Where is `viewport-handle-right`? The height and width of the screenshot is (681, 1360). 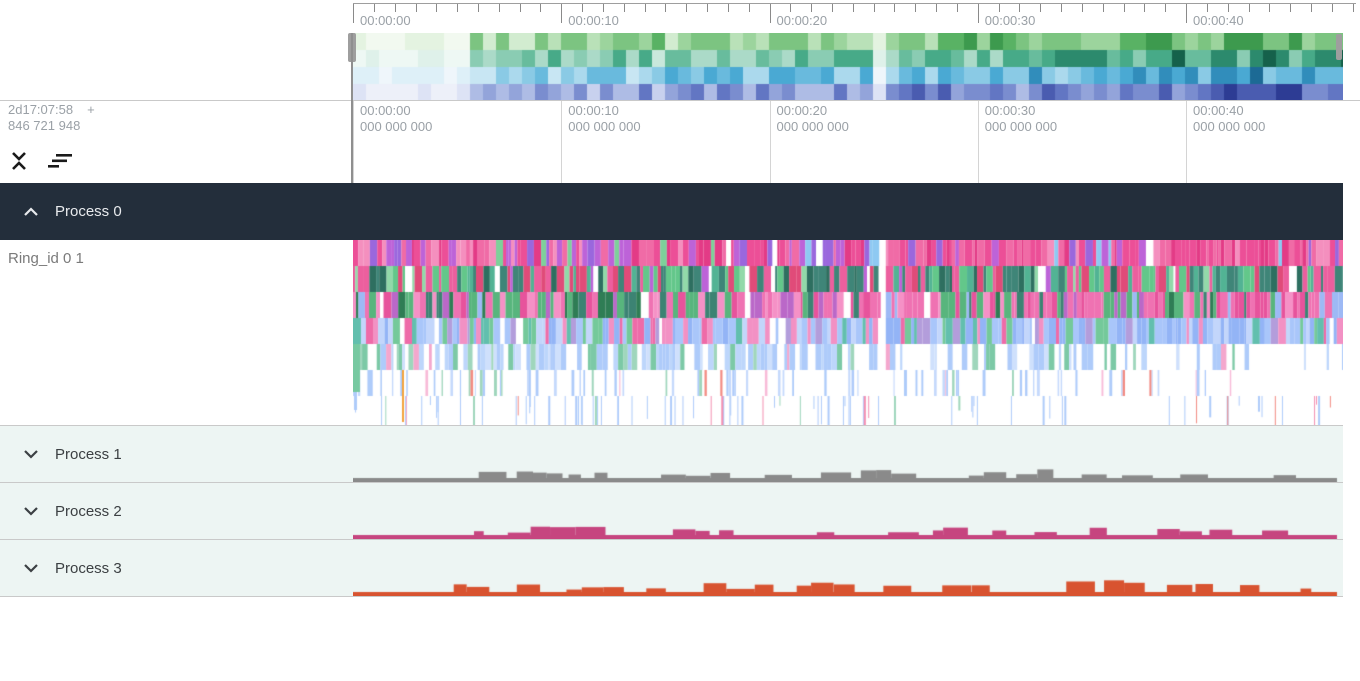 viewport-handle-right is located at coordinates (1339, 47).